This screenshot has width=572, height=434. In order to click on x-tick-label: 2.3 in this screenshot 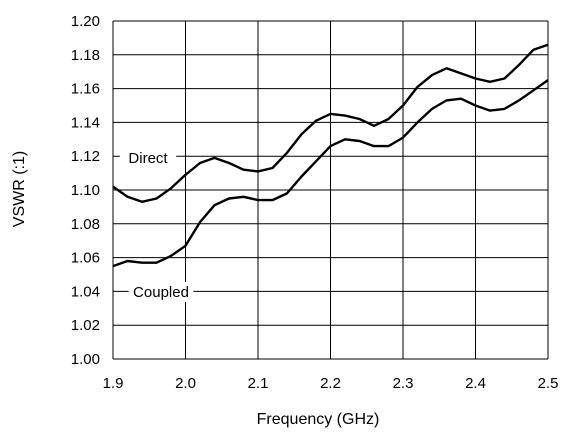, I will do `click(403, 383)`.